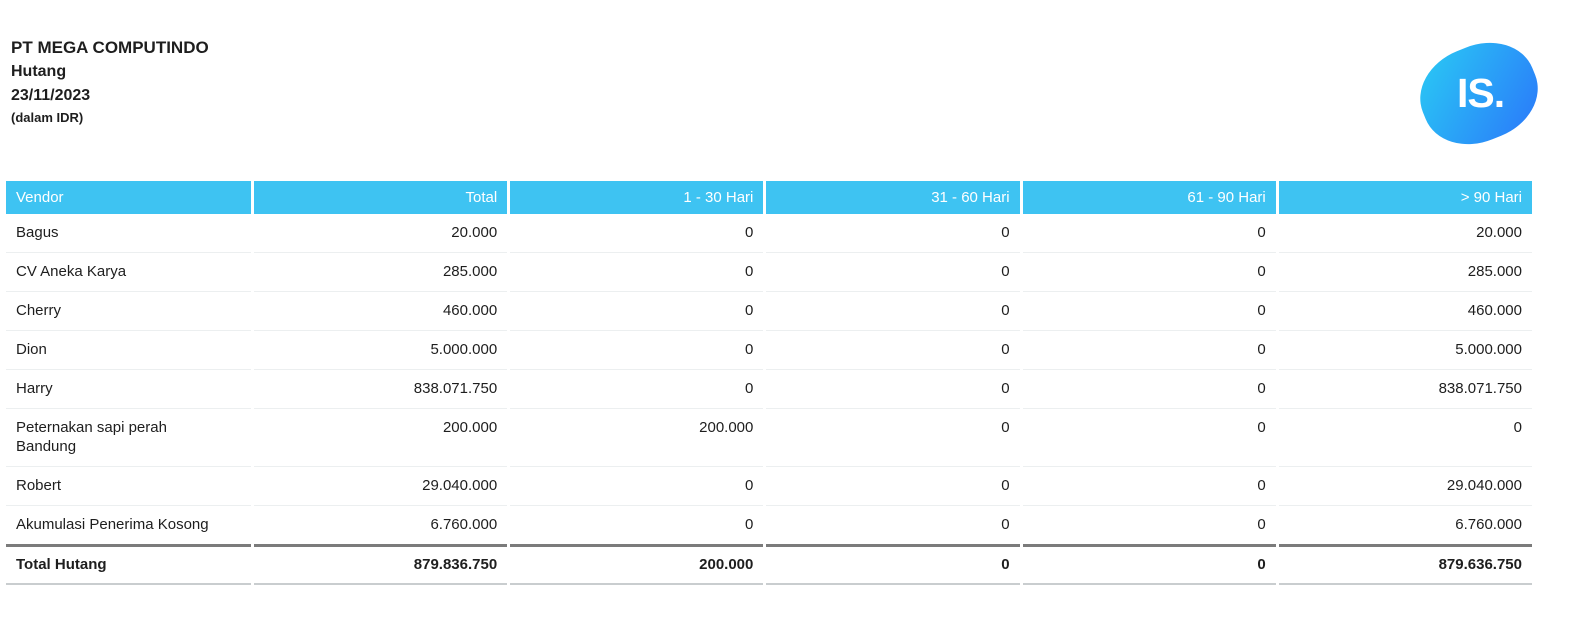  What do you see at coordinates (637, 564) in the screenshot?
I see `total-amount-cell: 200.000` at bounding box center [637, 564].